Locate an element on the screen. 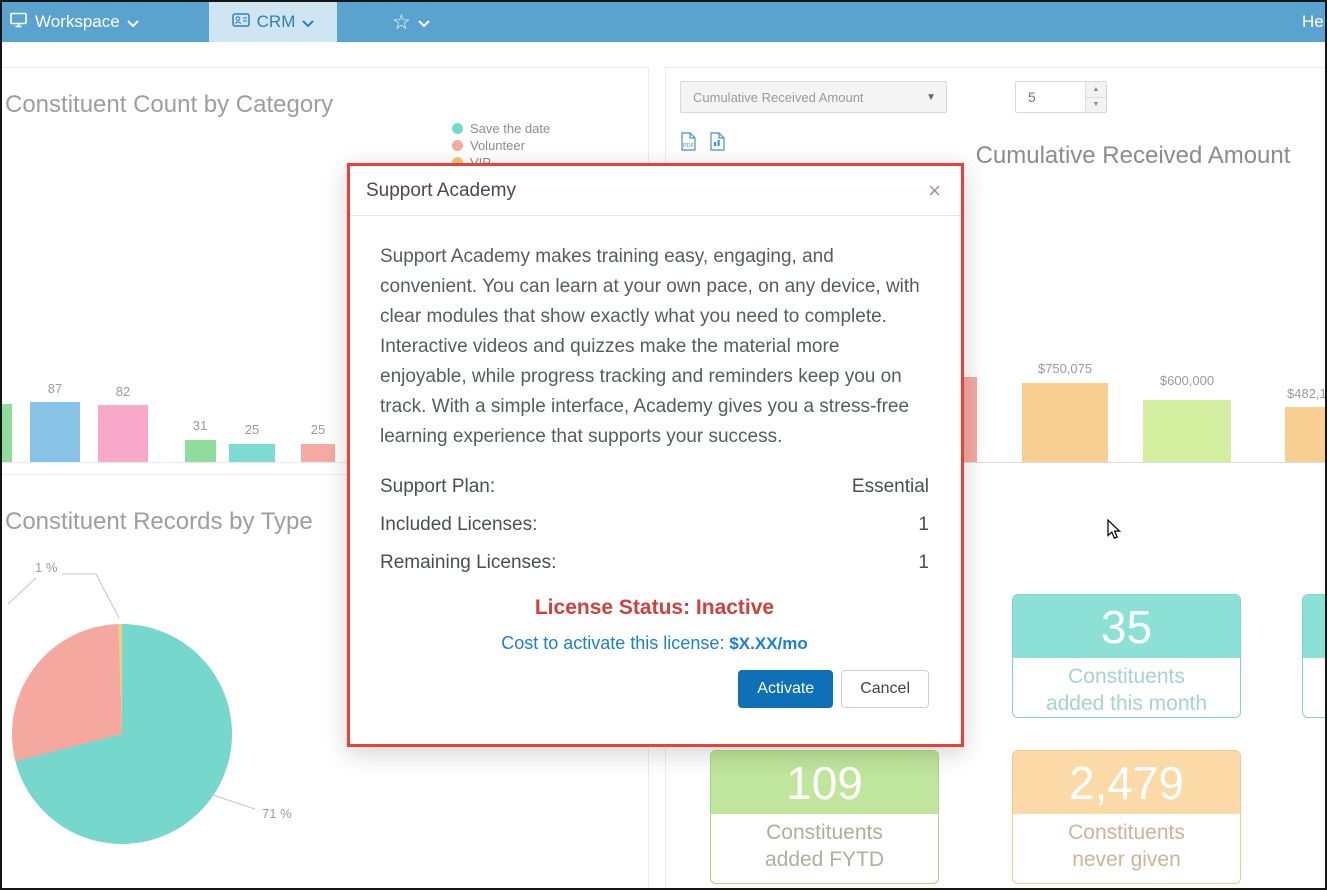 Image resolution: width=1327 pixels, height=890 pixels. mouse-cursor-icon is located at coordinates (1114, 531).